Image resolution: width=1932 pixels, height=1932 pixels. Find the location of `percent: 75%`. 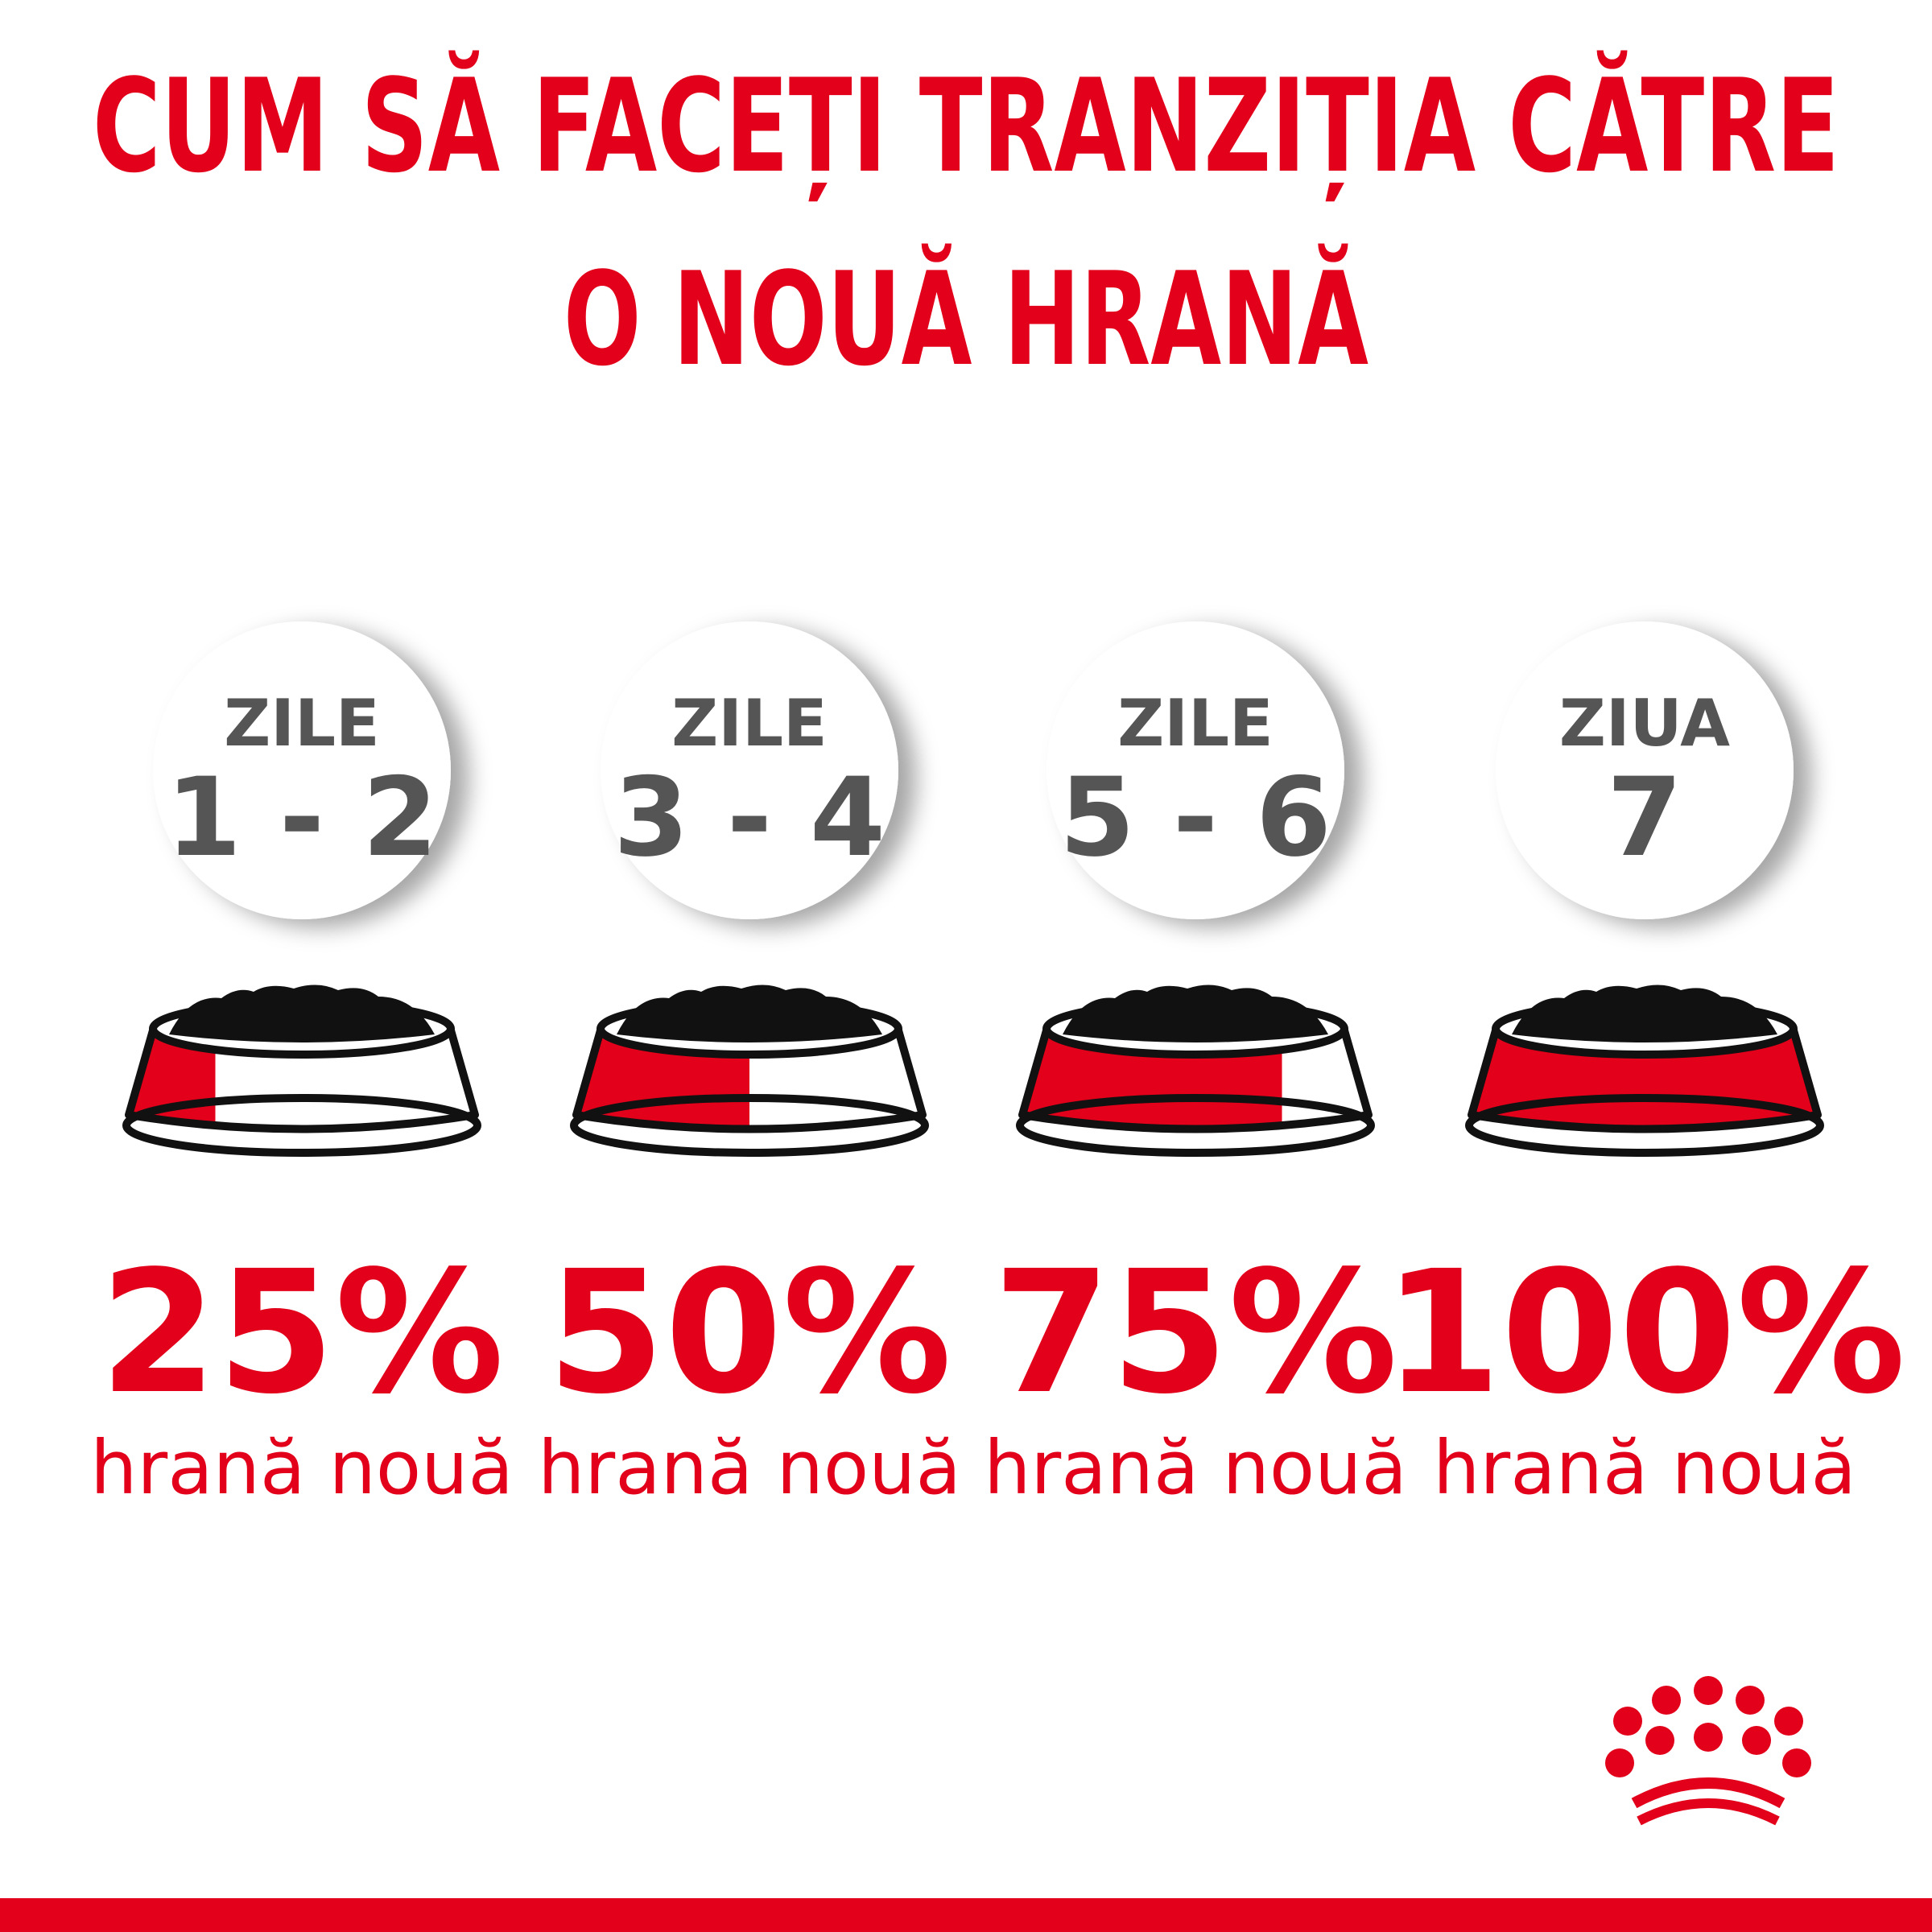

percent: 75% is located at coordinates (1195, 1332).